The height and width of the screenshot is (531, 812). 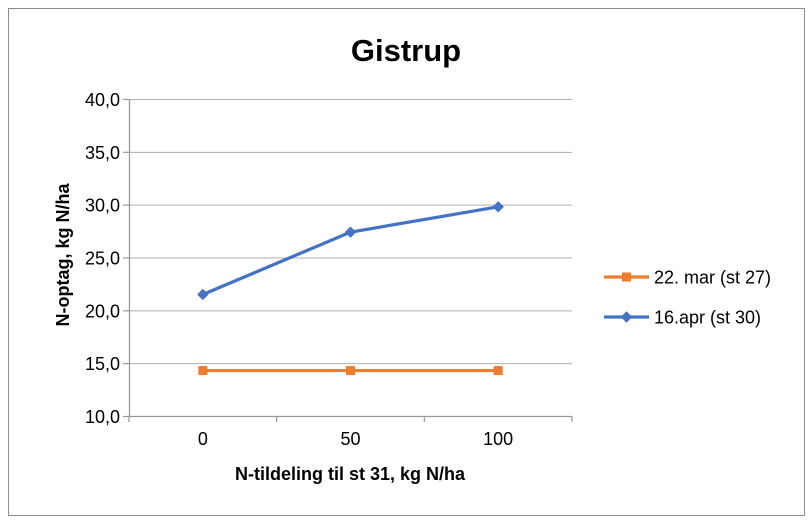 What do you see at coordinates (350, 439) in the screenshot?
I see `x-tick-label: 50` at bounding box center [350, 439].